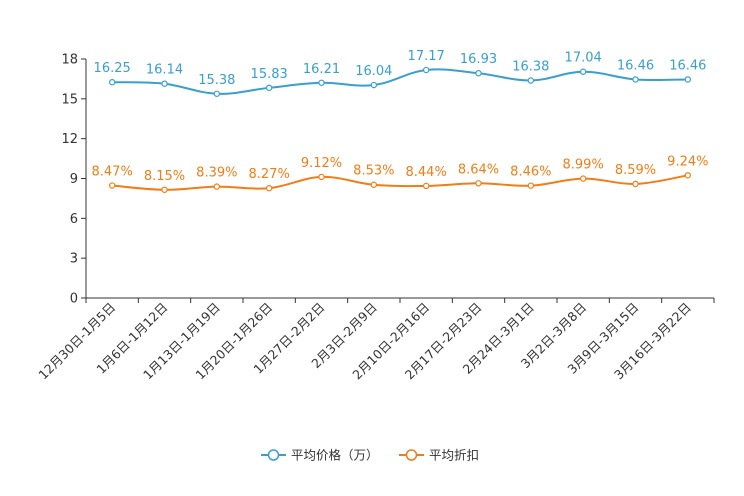  What do you see at coordinates (69, 60) in the screenshot?
I see `y-tick-label: 18` at bounding box center [69, 60].